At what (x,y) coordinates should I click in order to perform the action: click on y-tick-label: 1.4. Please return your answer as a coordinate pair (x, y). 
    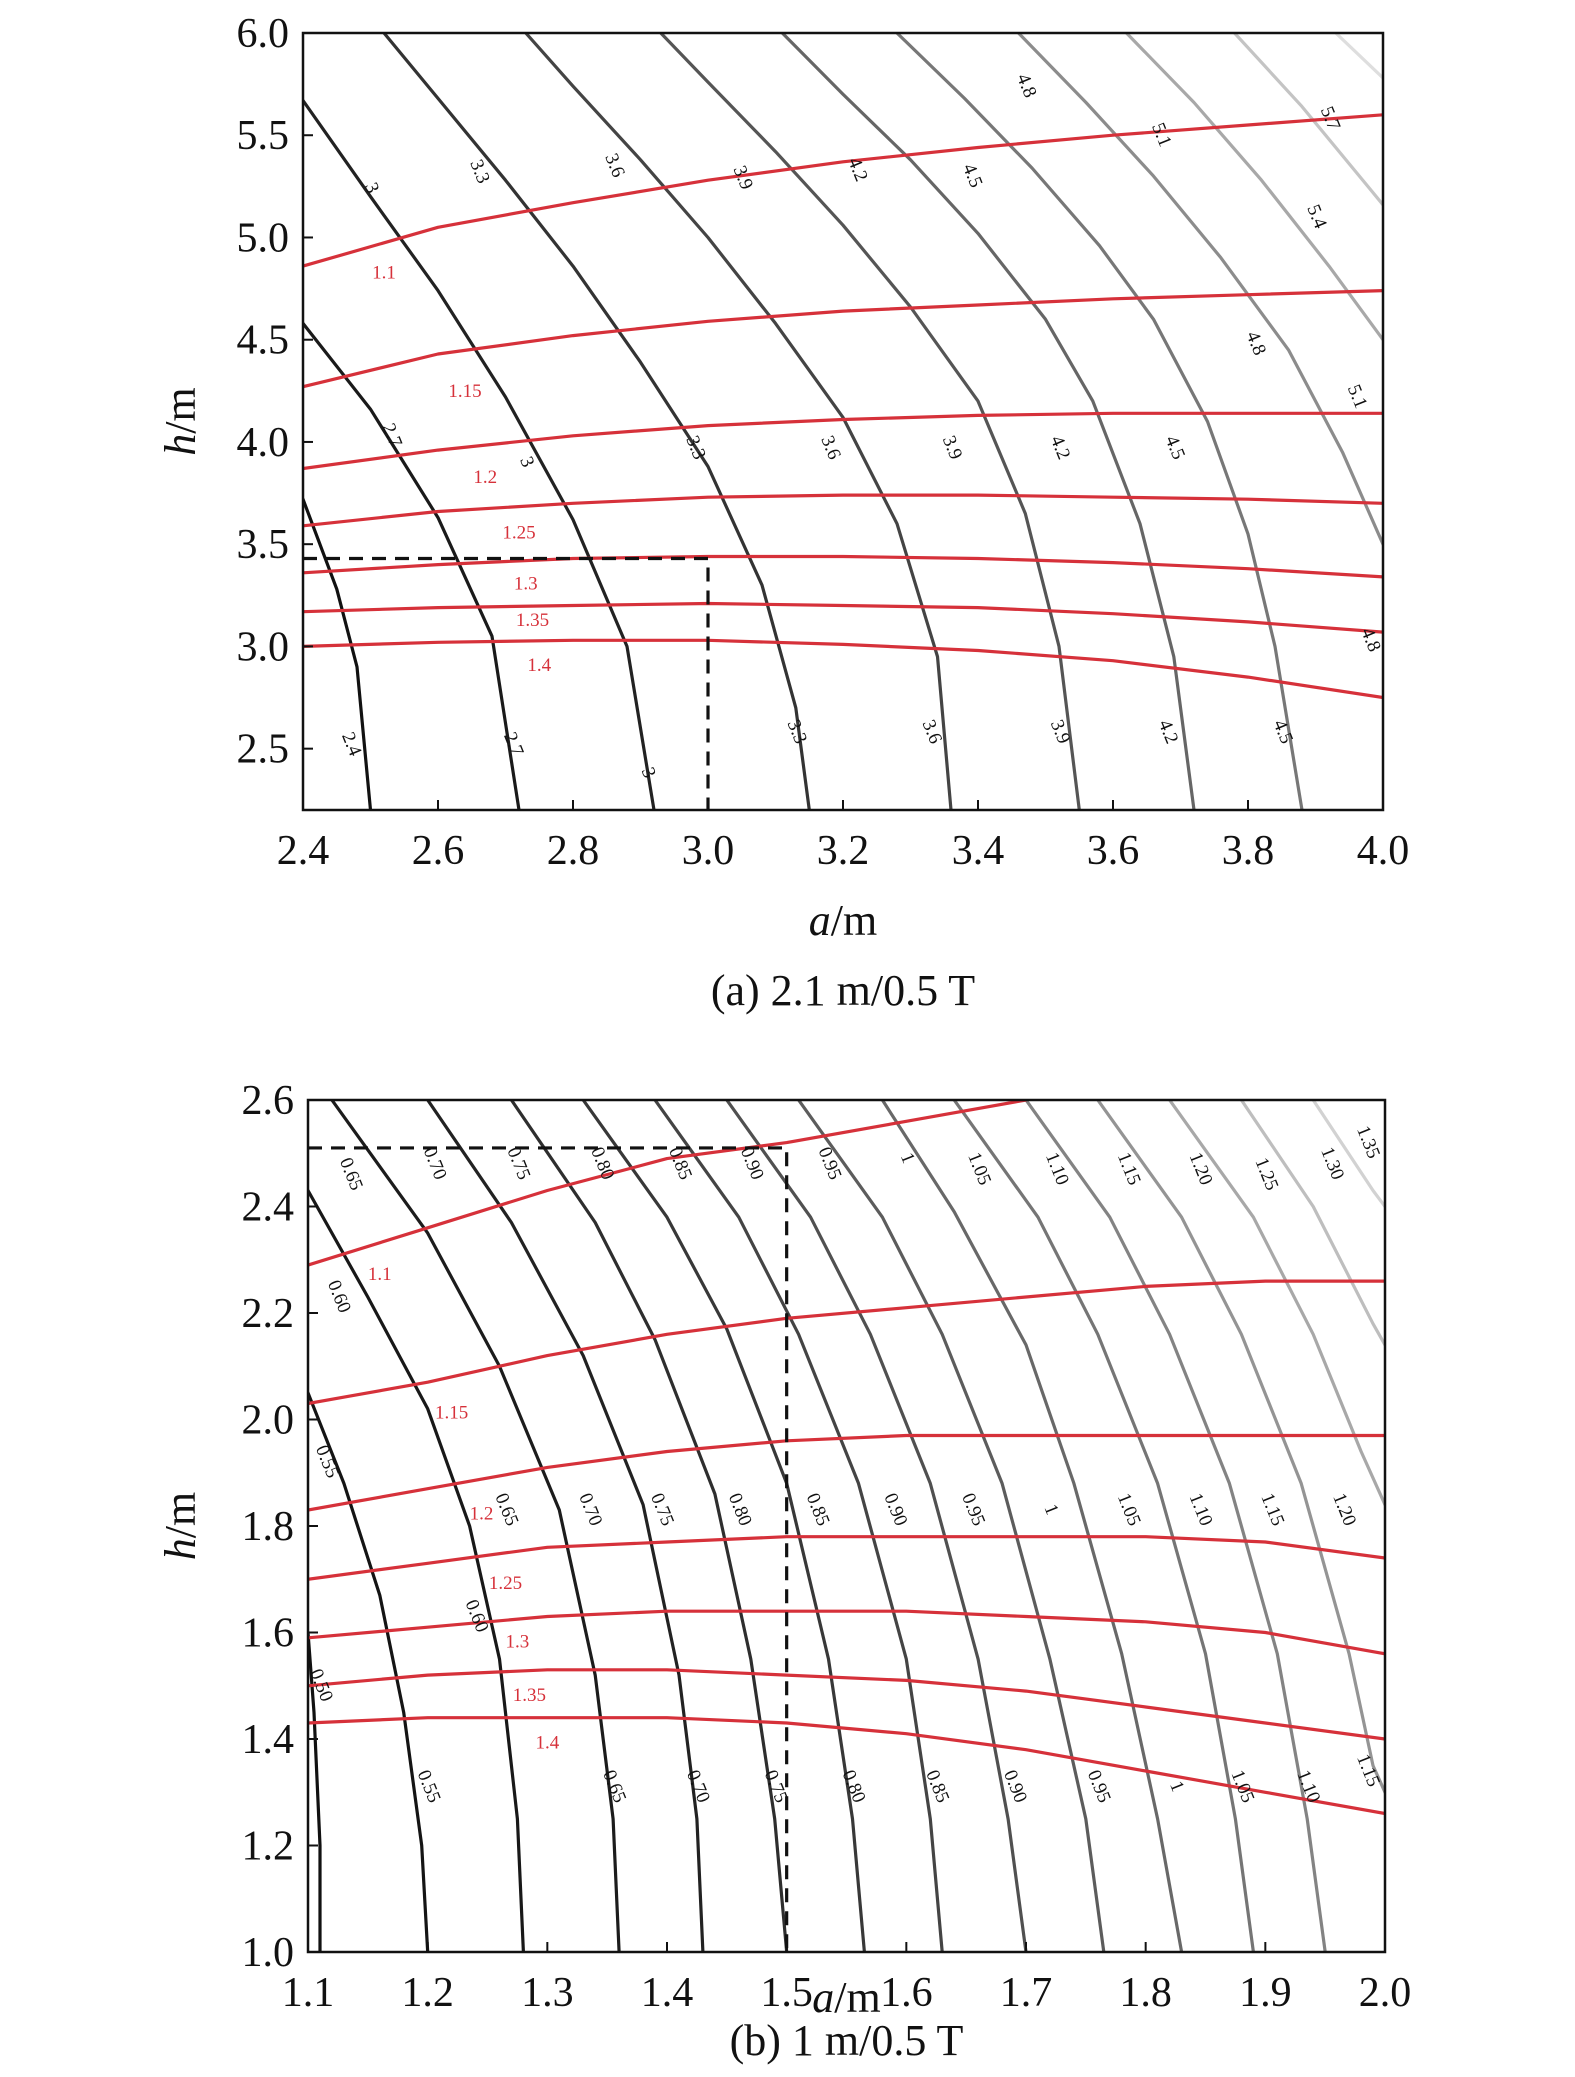
    Looking at the image, I should click on (268, 1740).